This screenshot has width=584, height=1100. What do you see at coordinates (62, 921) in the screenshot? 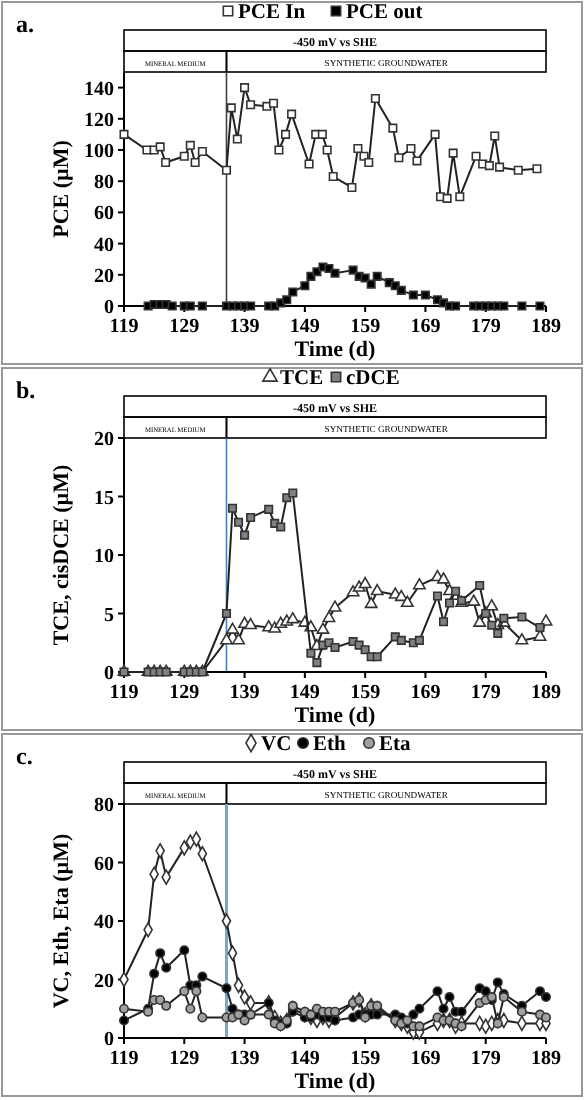
I see `y-axis-title: VC, Eth, Eta (µM)` at bounding box center [62, 921].